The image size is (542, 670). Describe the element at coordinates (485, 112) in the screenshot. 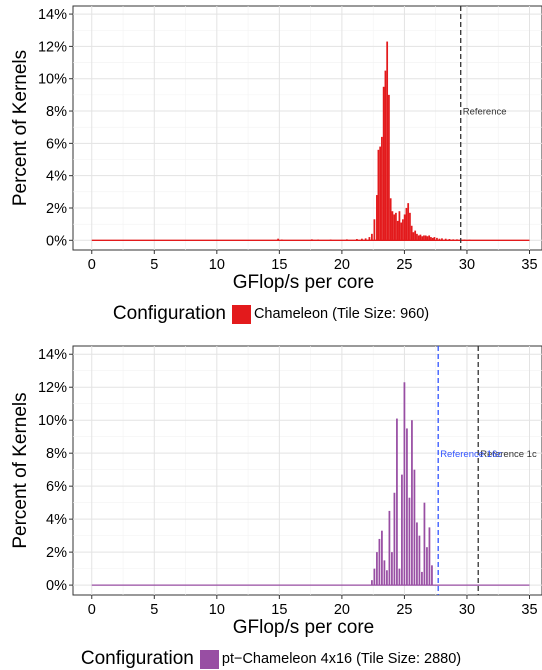

I see `reference-label: Reference` at that location.